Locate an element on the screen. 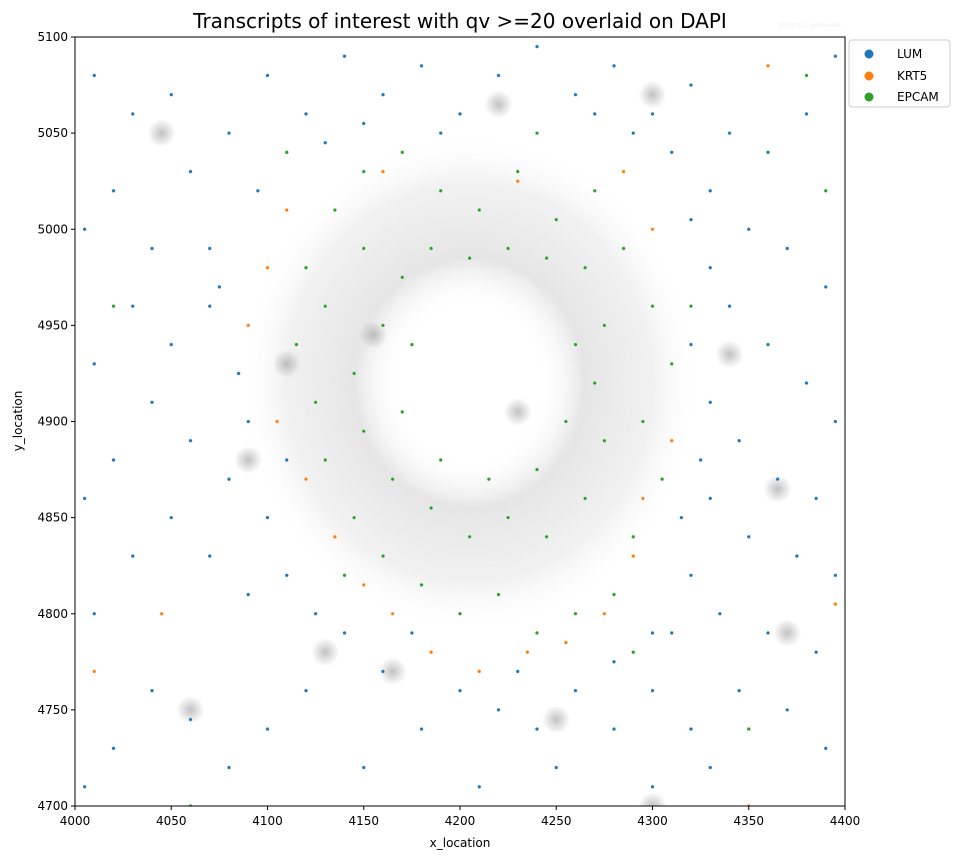 This screenshot has height=859, width=960. y-tick-label: 4750 is located at coordinates (52, 710).